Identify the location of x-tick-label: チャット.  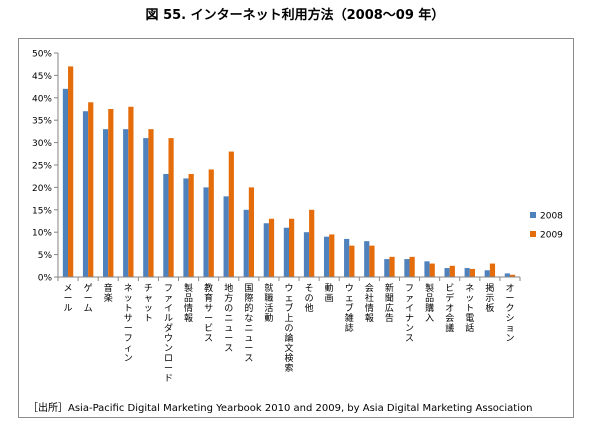
(148, 303).